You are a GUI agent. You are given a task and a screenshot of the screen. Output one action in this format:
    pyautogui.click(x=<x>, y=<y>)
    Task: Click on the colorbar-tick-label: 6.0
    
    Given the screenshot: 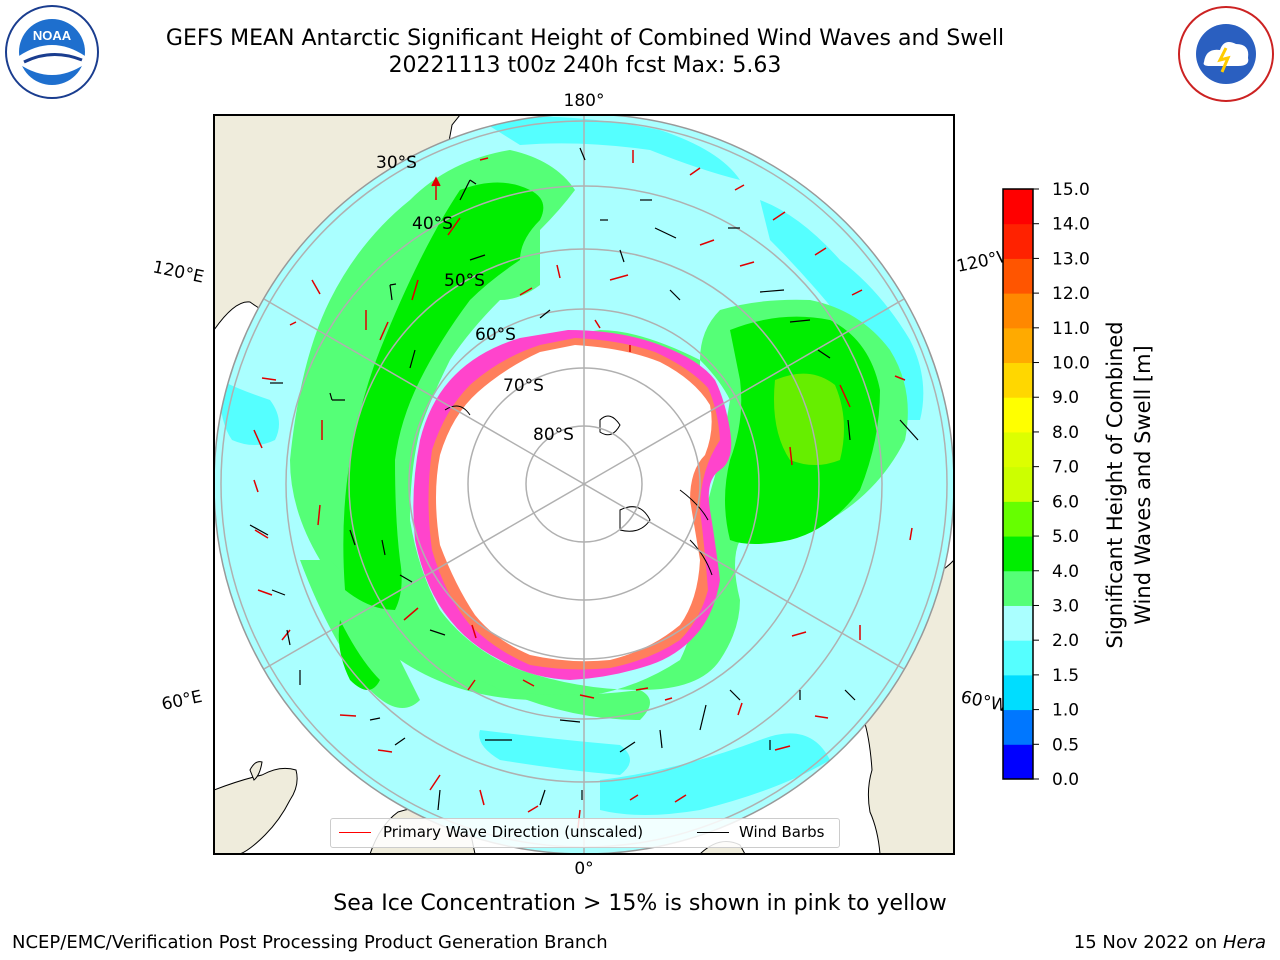 What is the action you would take?
    pyautogui.click(x=1065, y=502)
    